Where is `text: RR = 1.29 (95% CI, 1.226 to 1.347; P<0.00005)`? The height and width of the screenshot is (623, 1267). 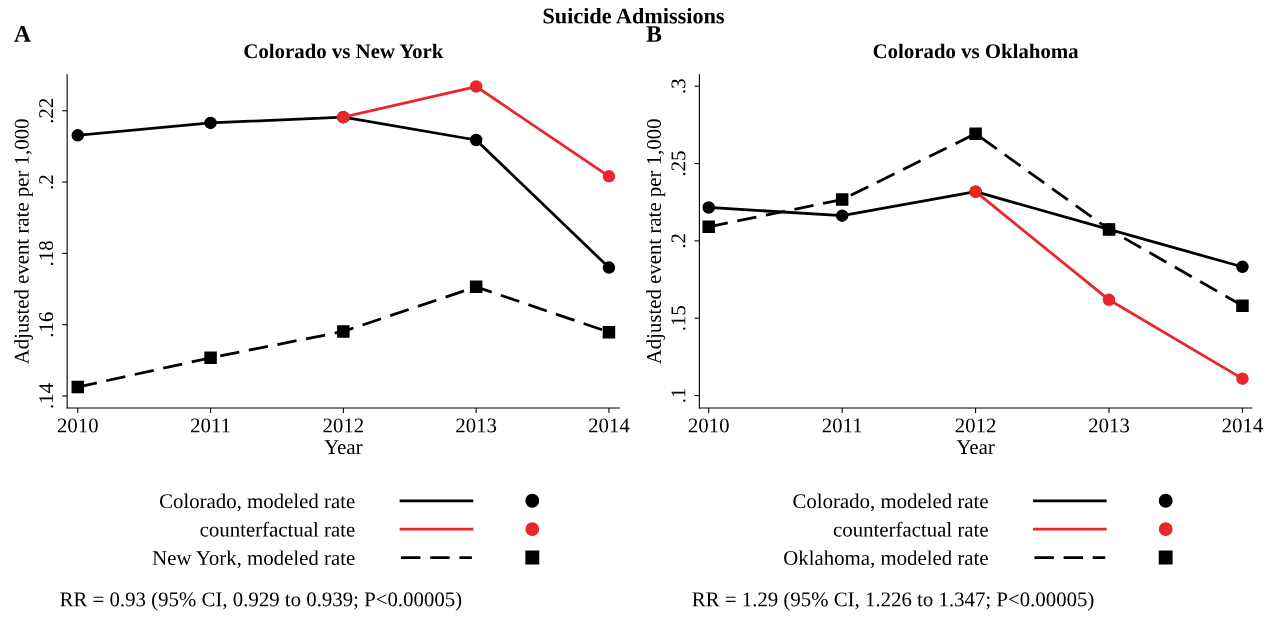 text: RR = 1.29 (95% CI, 1.226 to 1.347; P<0.00005) is located at coordinates (893, 601).